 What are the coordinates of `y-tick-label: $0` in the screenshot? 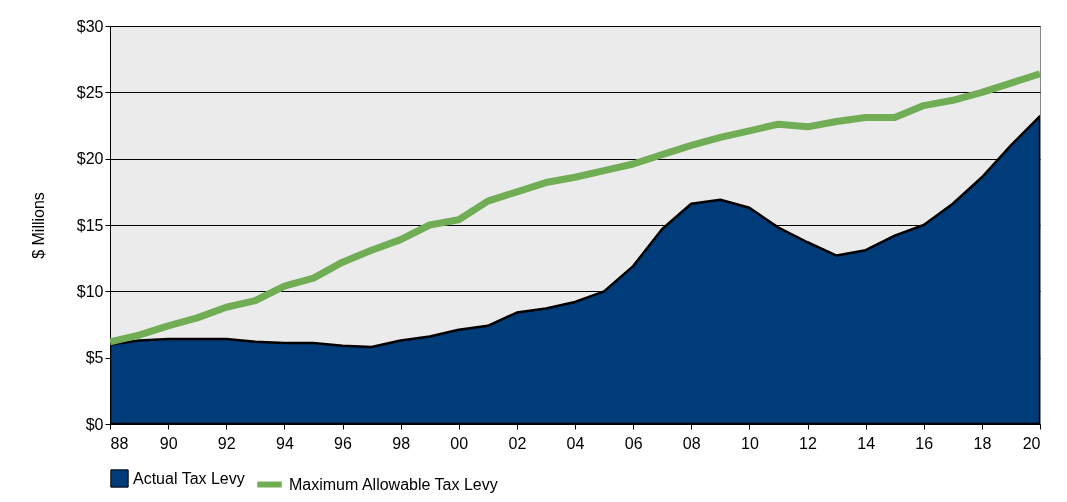 It's located at (94, 424).